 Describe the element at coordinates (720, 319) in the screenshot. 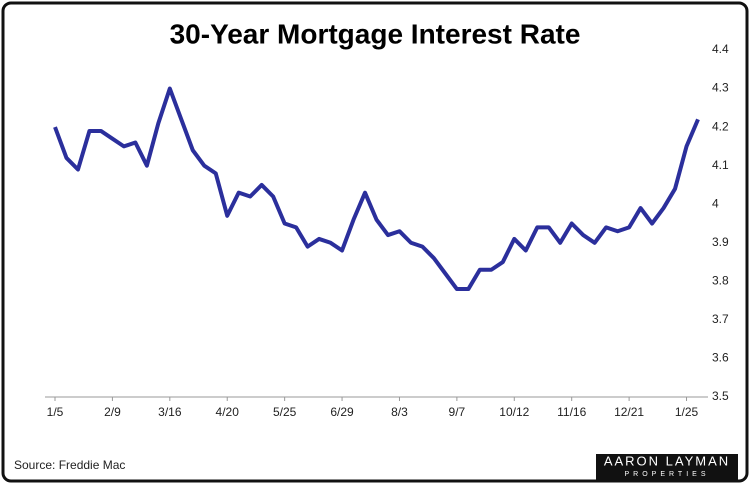

I see `y-tick-label: 3.7` at that location.